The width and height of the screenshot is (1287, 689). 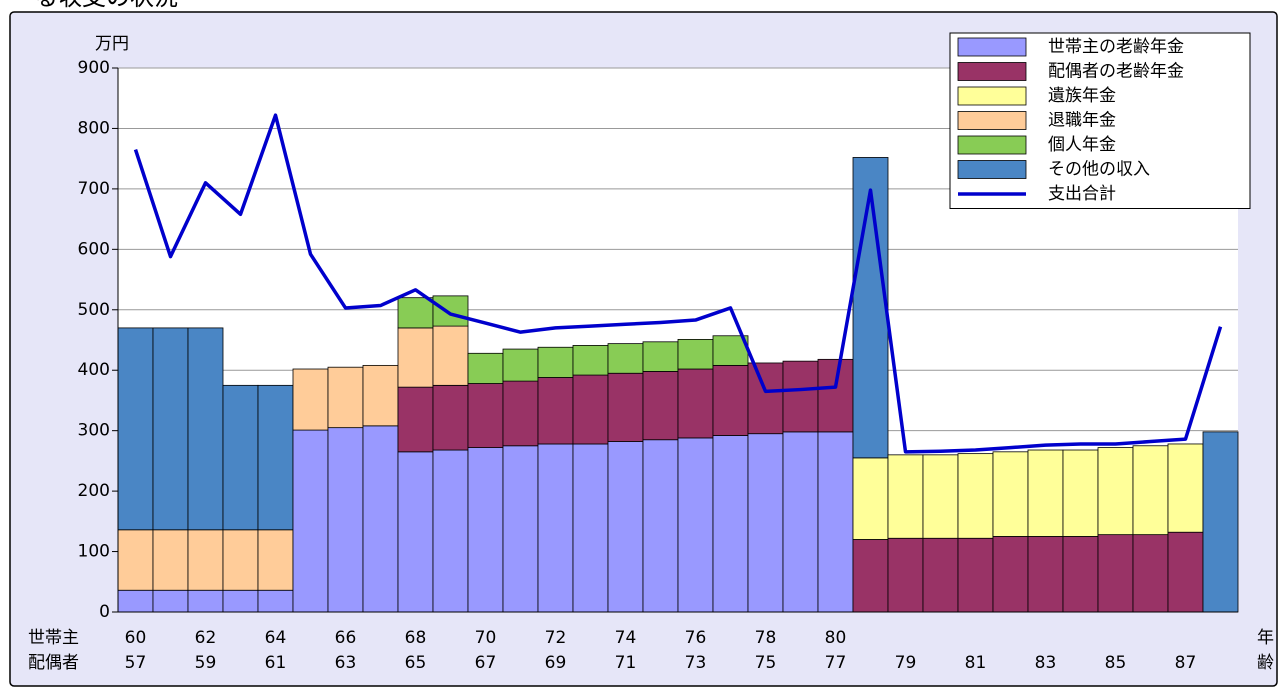 What do you see at coordinates (94, 552) in the screenshot?
I see `y-tick-label: 100` at bounding box center [94, 552].